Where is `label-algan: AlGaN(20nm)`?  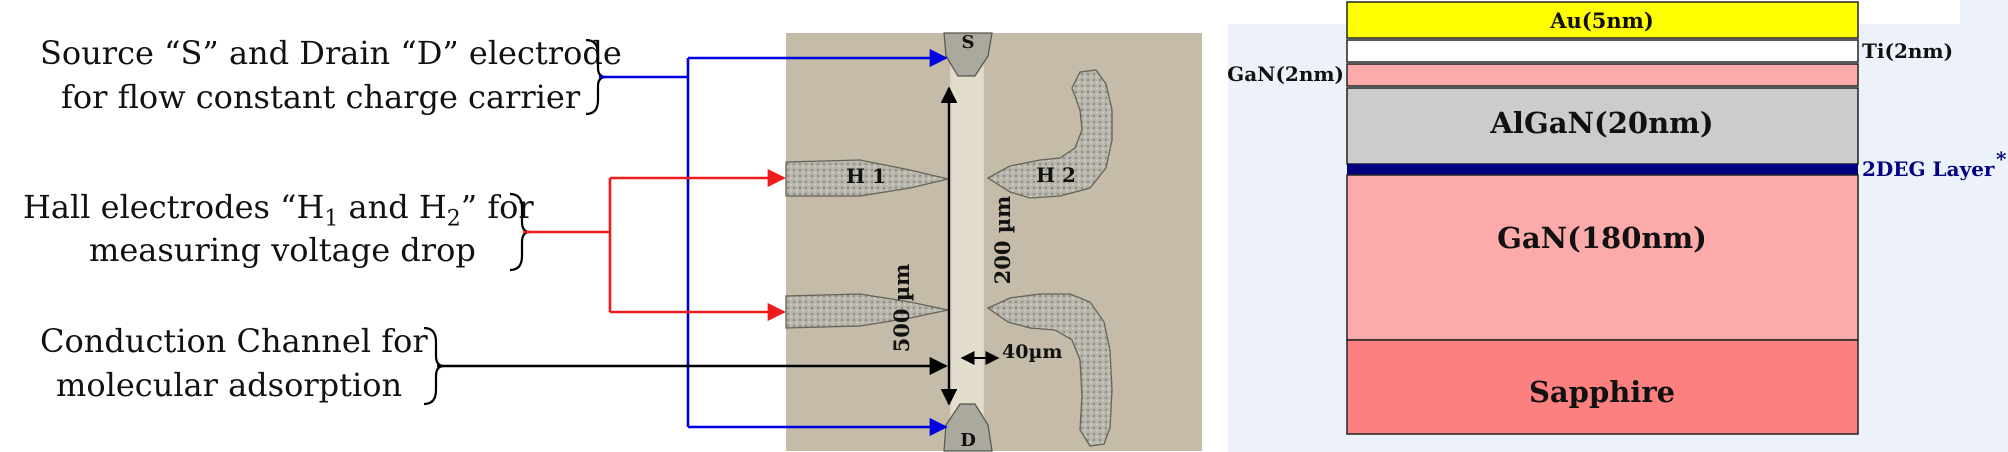
label-algan: AlGaN(20nm) is located at coordinates (1601, 123).